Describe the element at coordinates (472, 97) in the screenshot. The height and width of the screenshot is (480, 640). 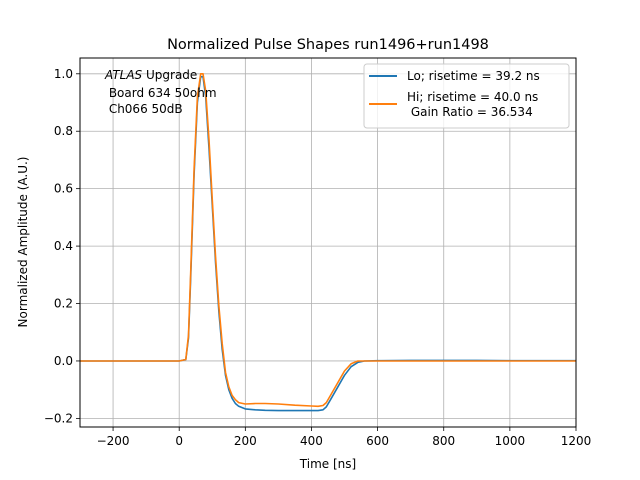
I see `legend-label-line: Hi; risetime = 40.0 ns` at that location.